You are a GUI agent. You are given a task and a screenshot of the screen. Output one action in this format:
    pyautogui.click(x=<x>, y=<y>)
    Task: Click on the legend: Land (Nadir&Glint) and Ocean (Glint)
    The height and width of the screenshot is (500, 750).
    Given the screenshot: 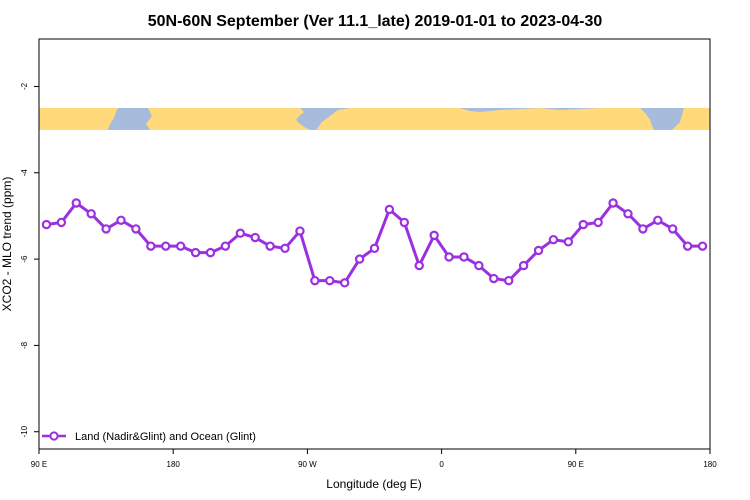 What is the action you would take?
    pyautogui.click(x=149, y=437)
    